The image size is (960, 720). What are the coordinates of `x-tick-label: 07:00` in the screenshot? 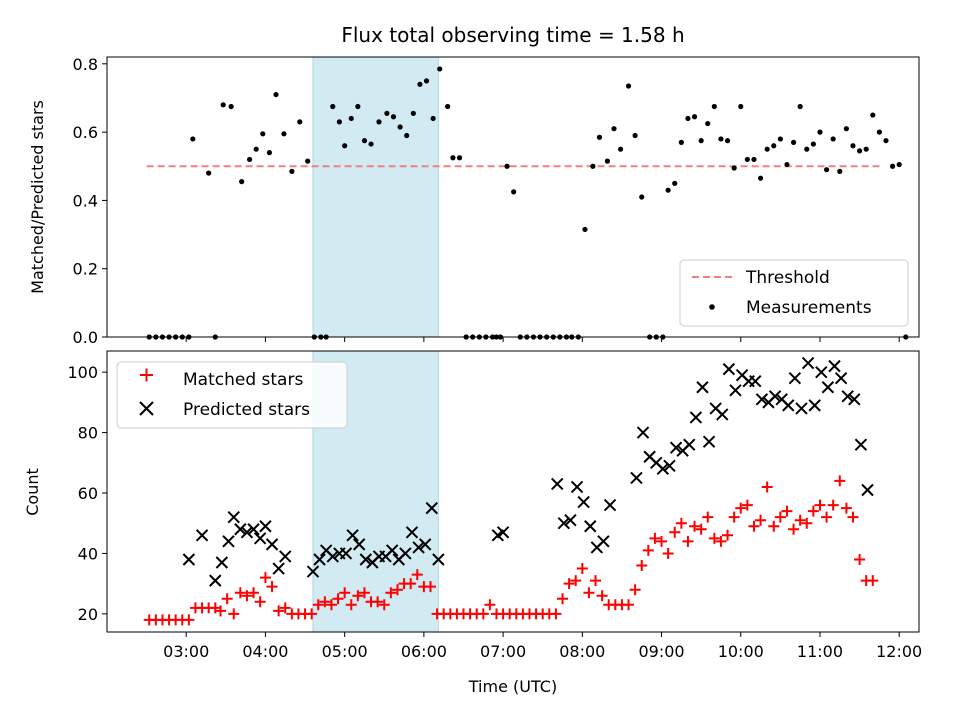 It's located at (503, 651).